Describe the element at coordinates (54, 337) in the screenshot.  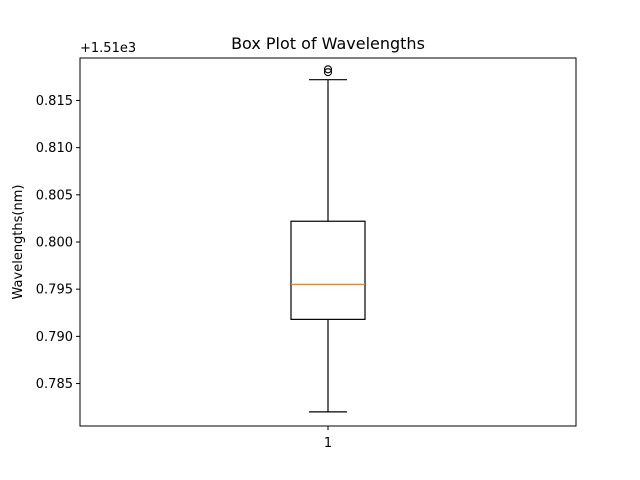
I see `y-tick-label: 0.790` at that location.